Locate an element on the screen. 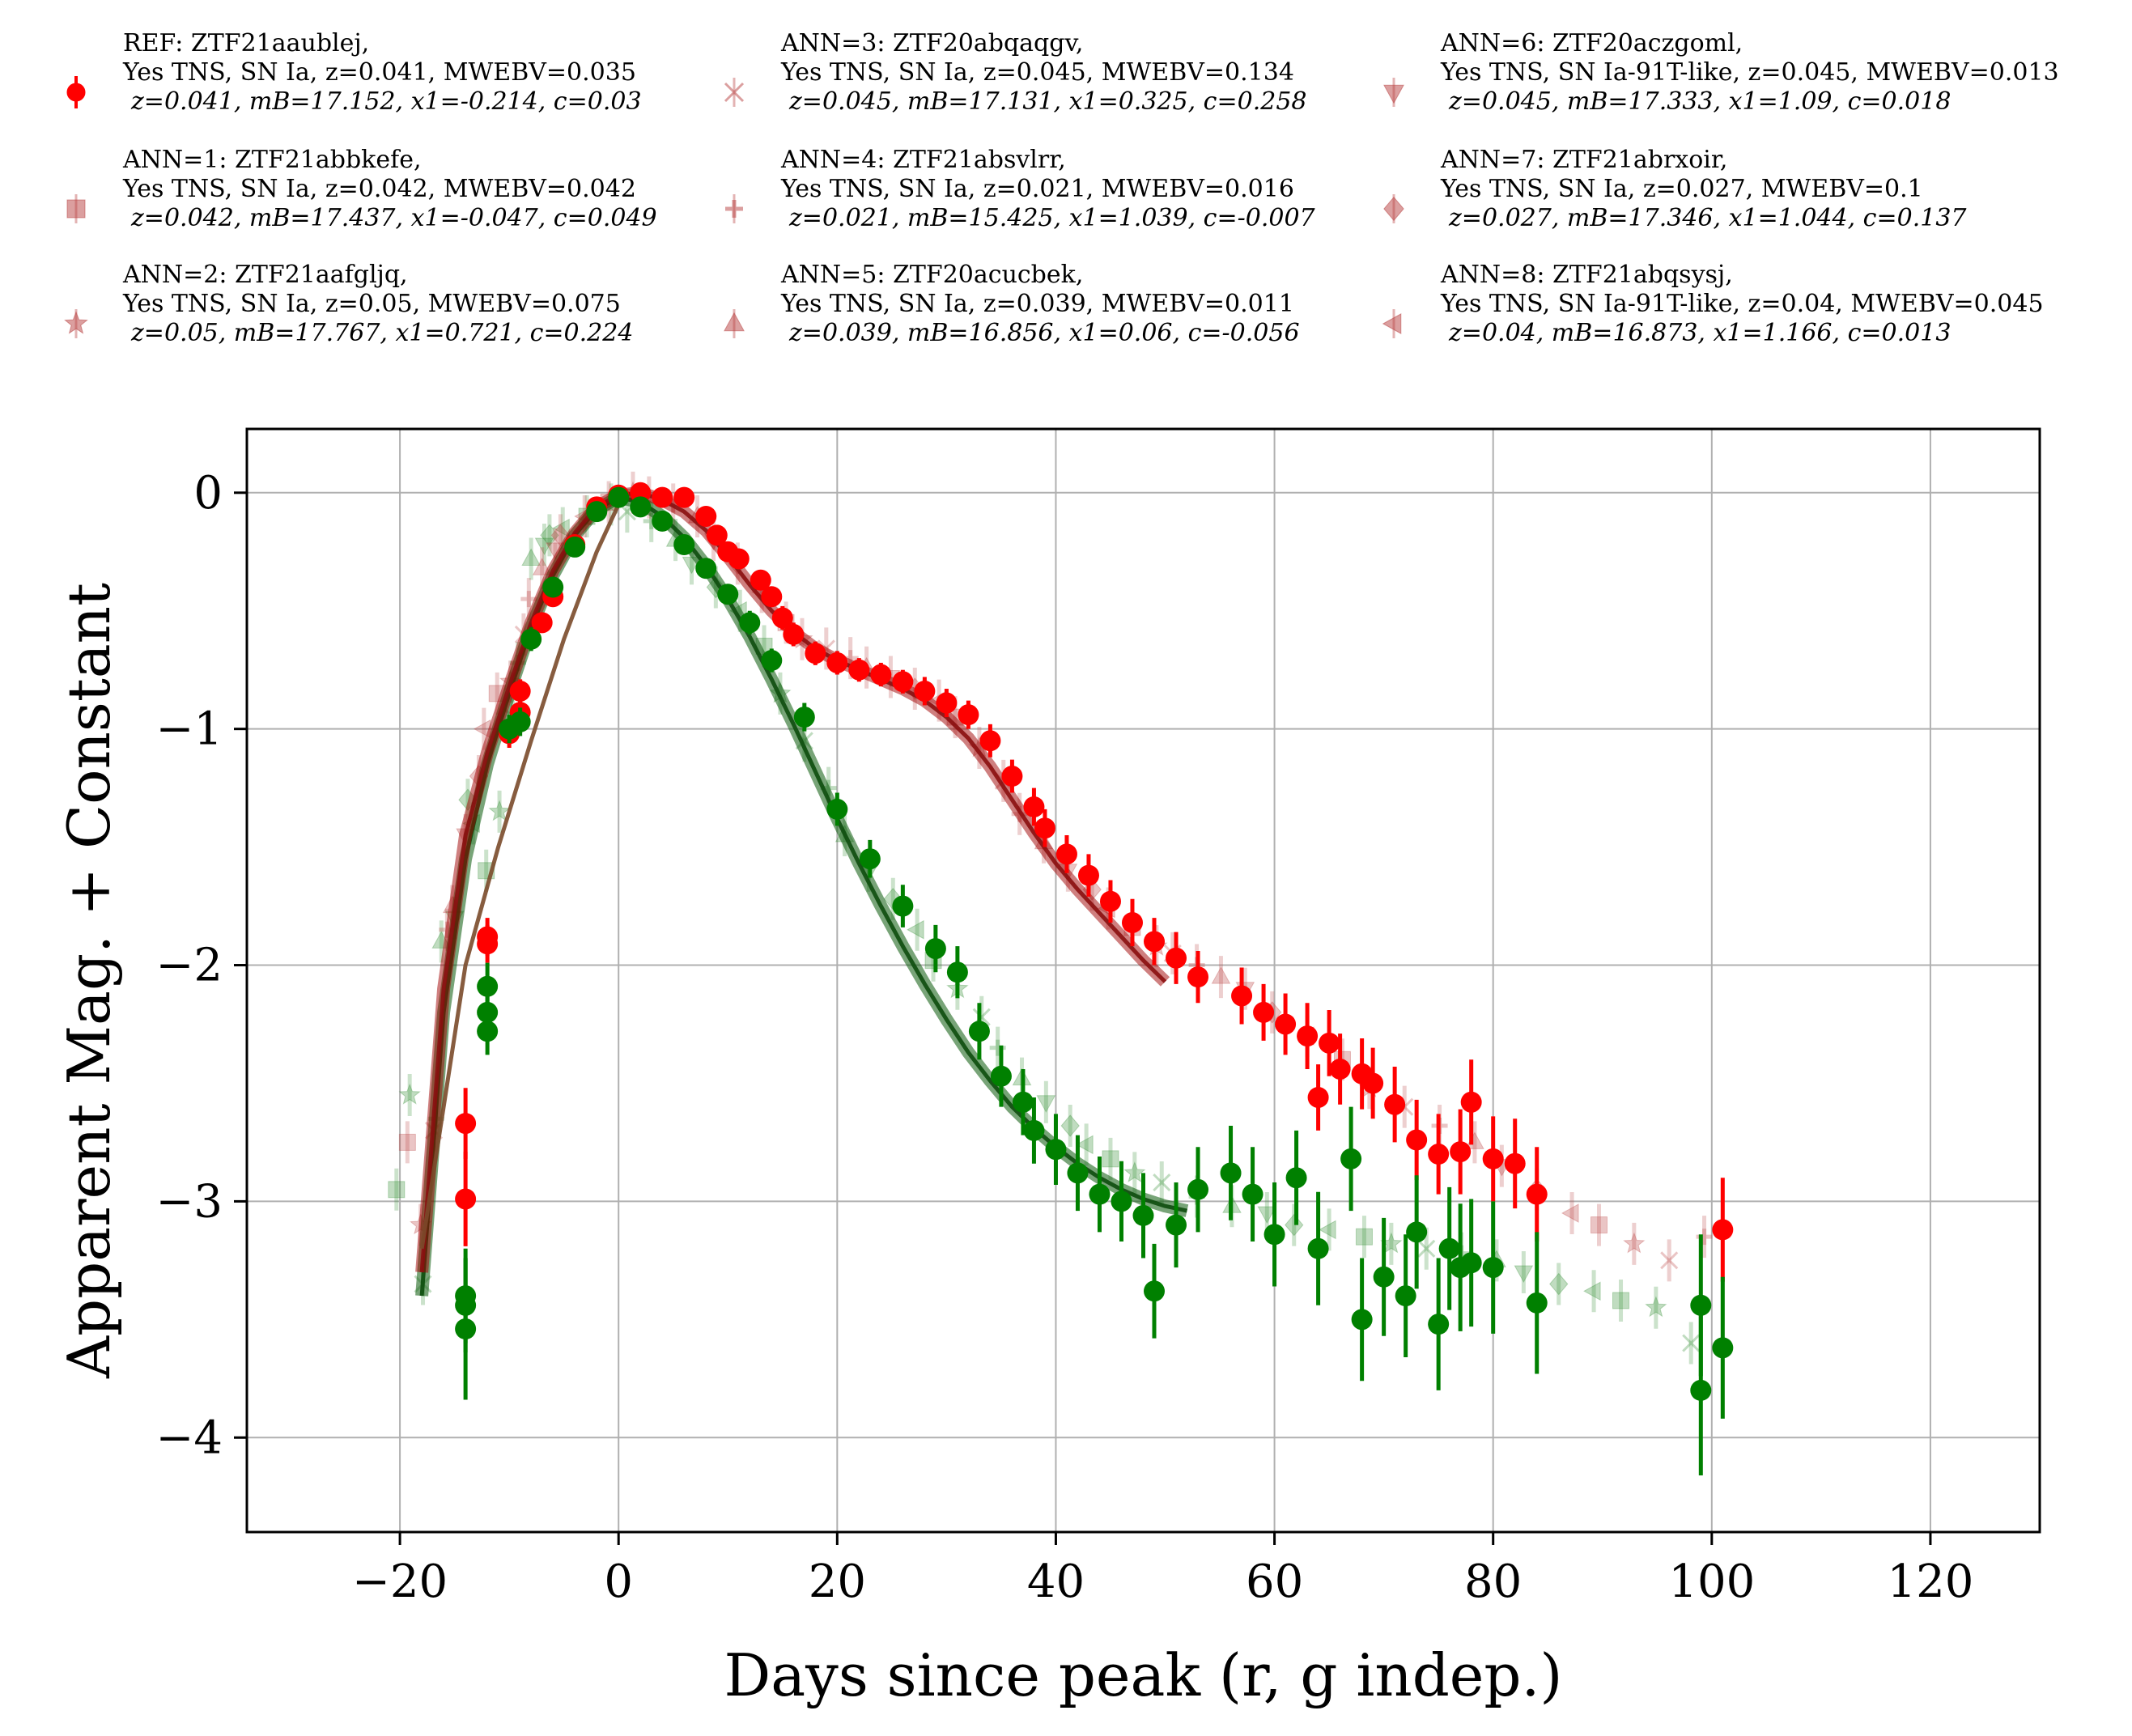  y-tick-label: 0 is located at coordinates (208, 493).